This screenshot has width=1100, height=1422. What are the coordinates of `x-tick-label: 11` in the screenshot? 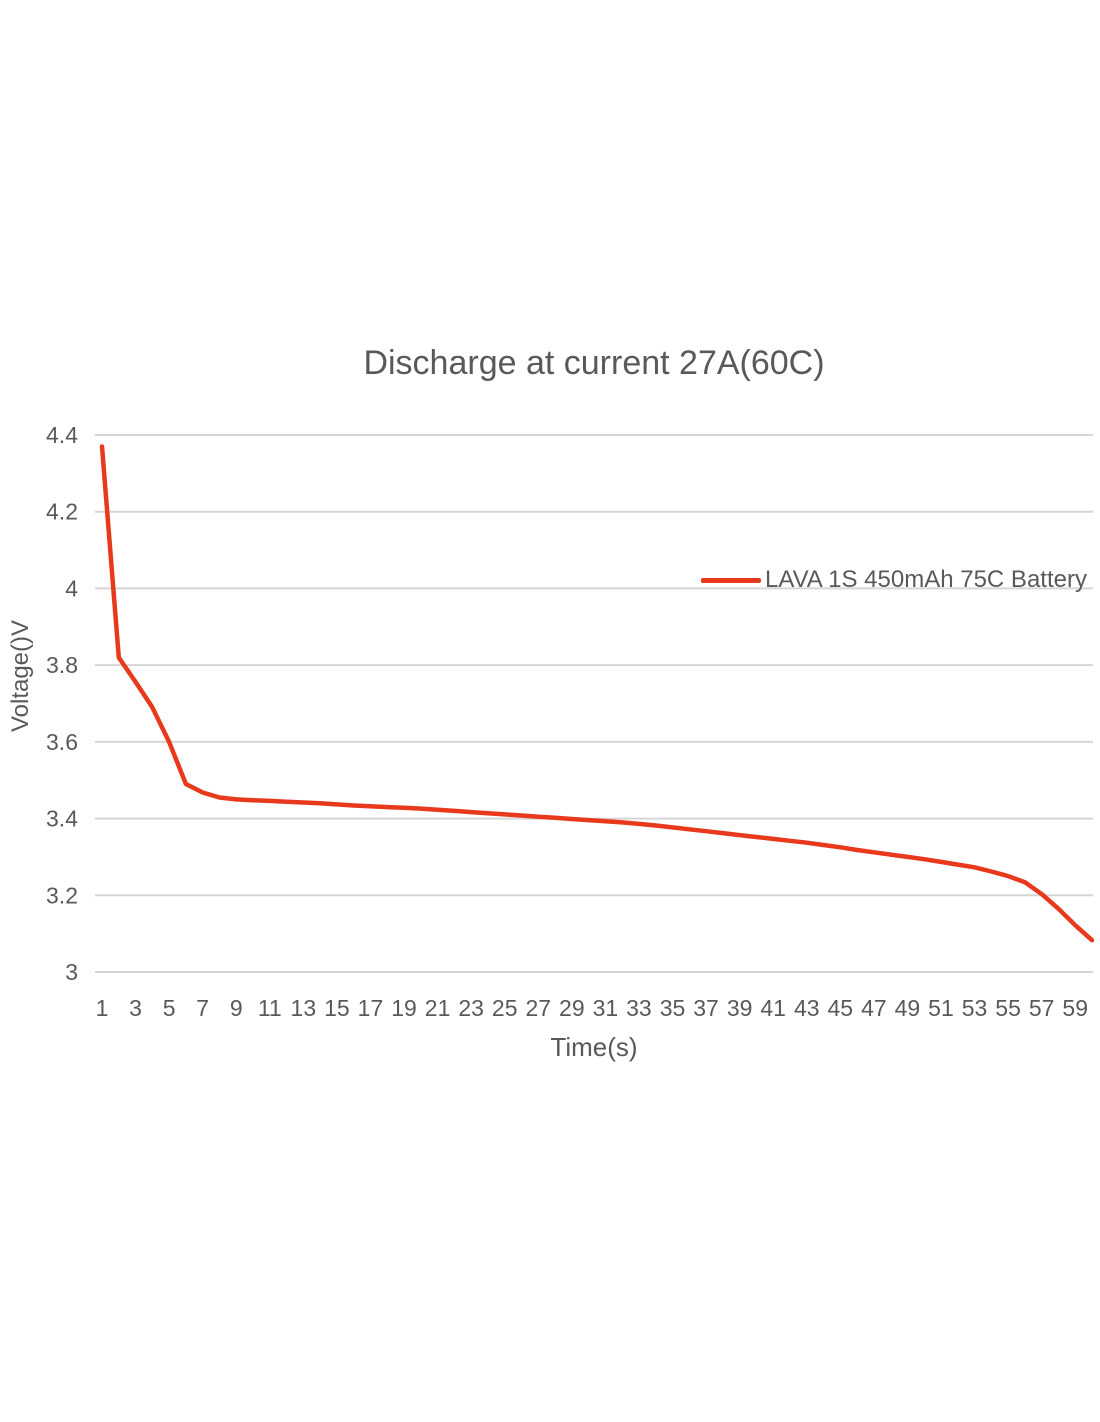 It's located at (270, 1008).